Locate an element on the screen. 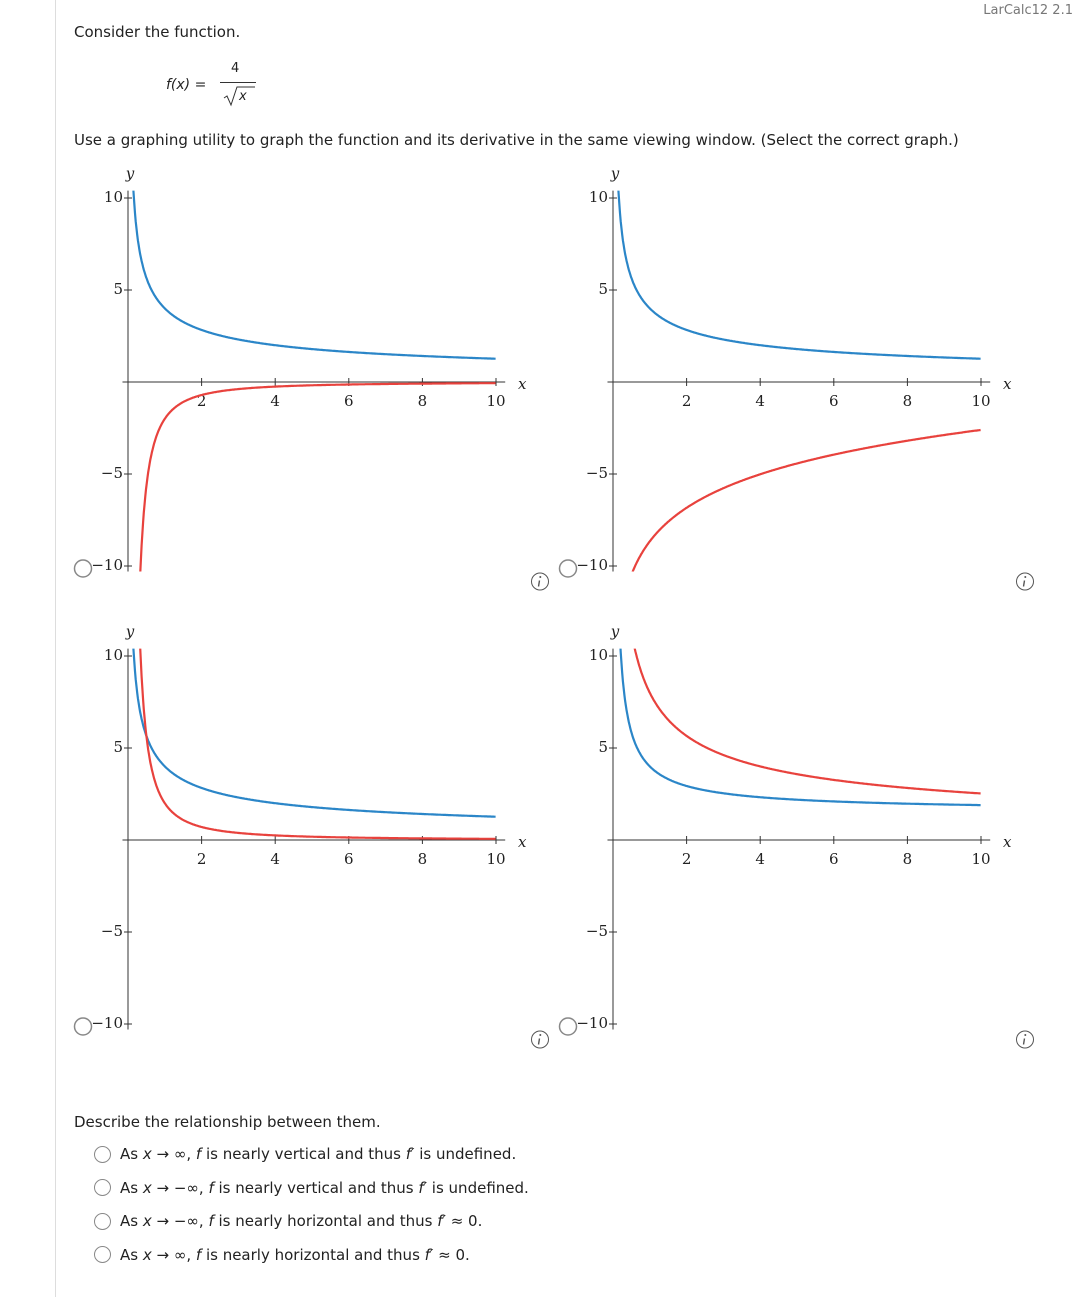  radical-sign is located at coordinates (239, 96).